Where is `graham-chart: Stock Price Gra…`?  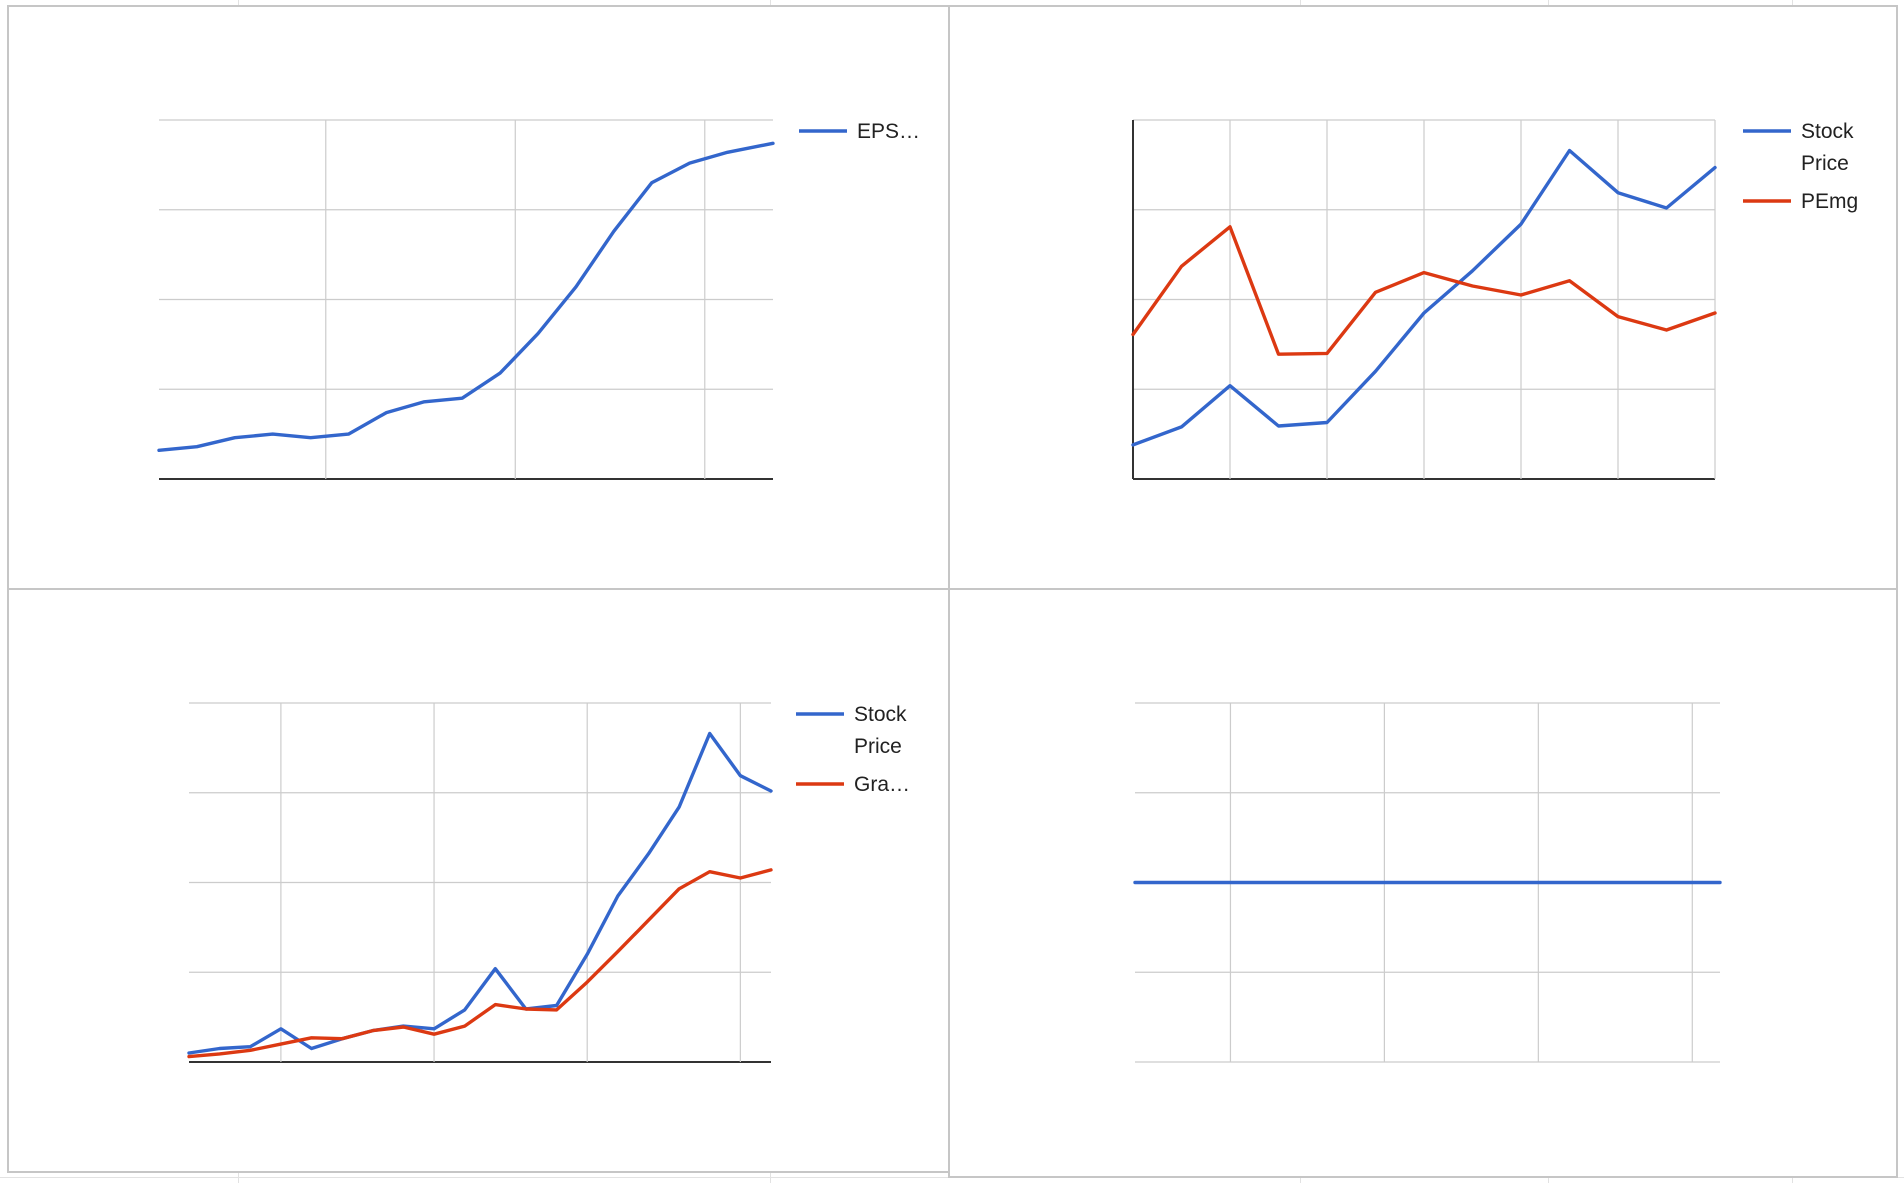
graham-chart: Stock Price Gra… is located at coordinates (548, 882).